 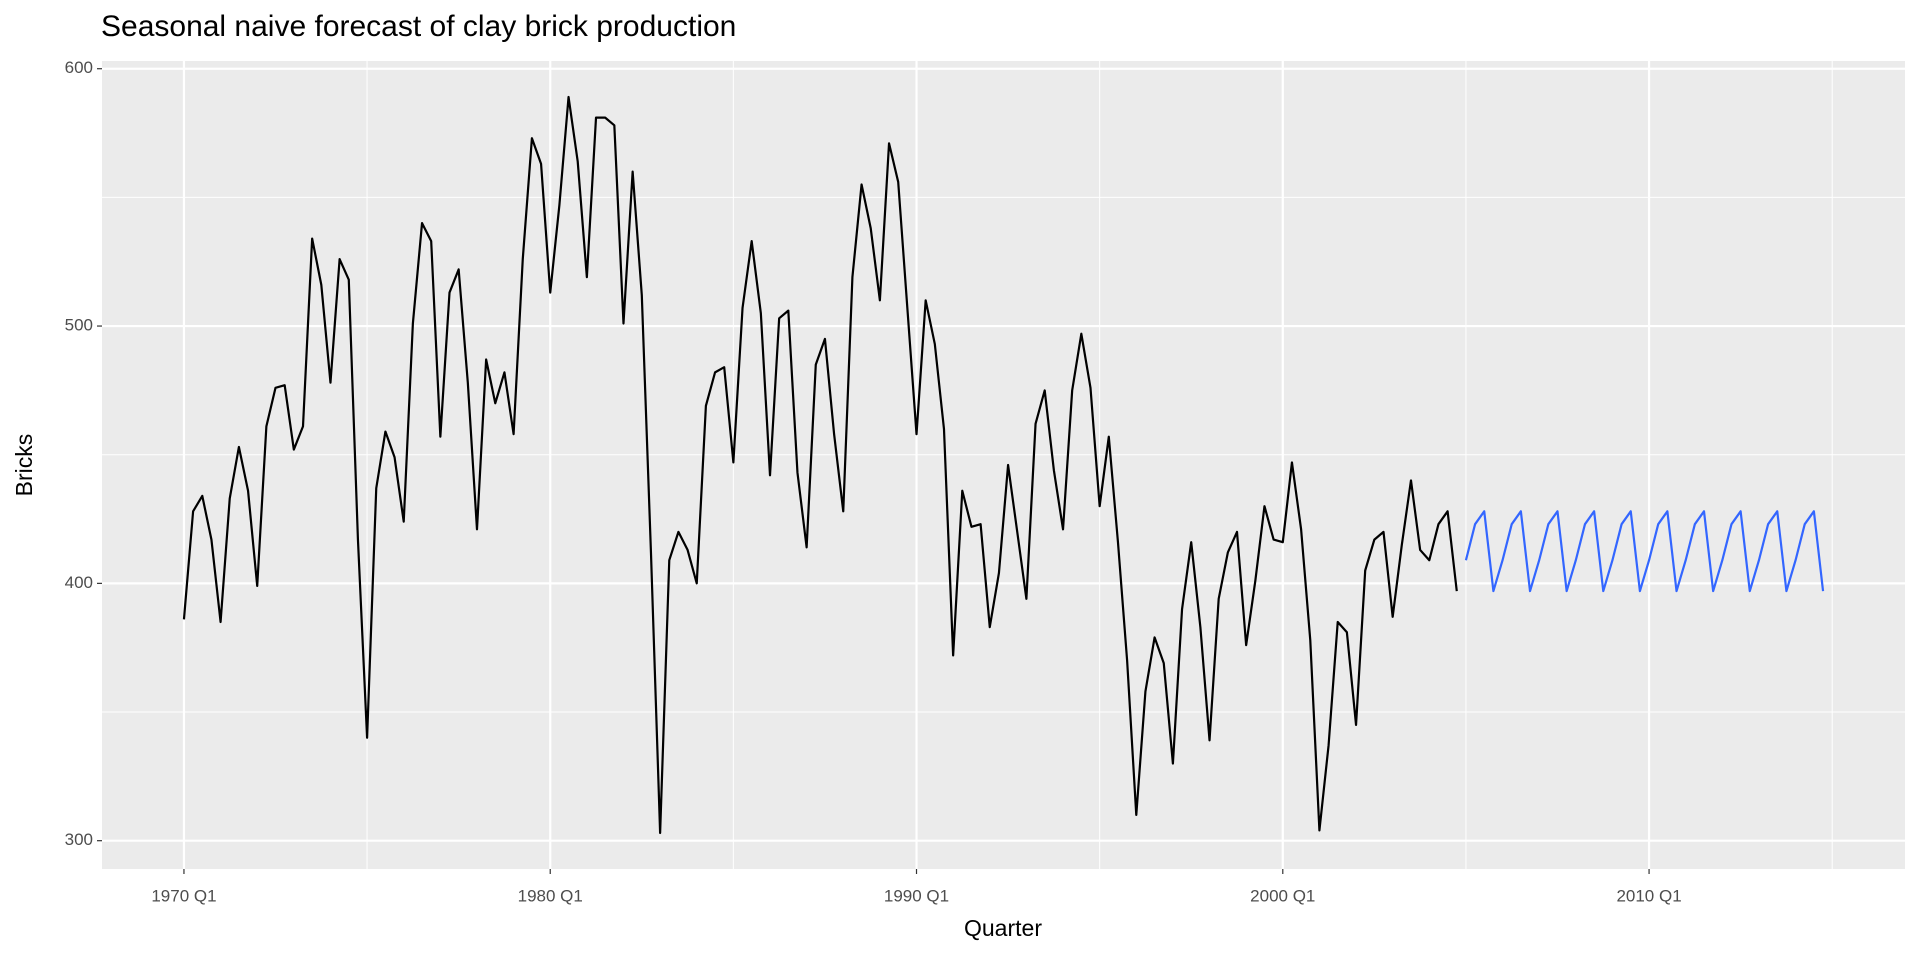 What do you see at coordinates (916, 895) in the screenshot?
I see `x-tick-label: 1990 Q1` at bounding box center [916, 895].